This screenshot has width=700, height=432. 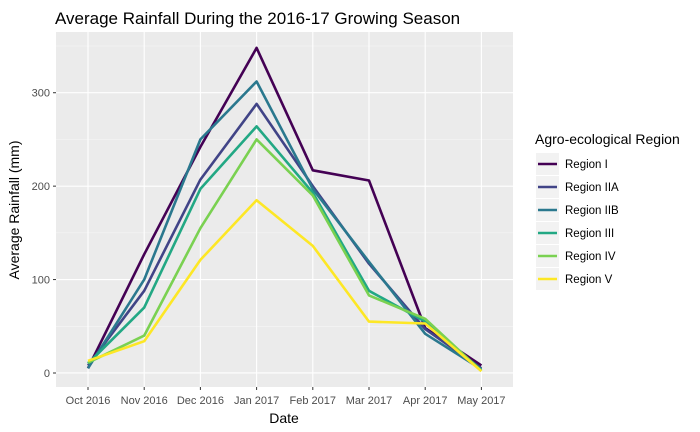 What do you see at coordinates (144, 401) in the screenshot?
I see `x-tick-label: Nov 2016` at bounding box center [144, 401].